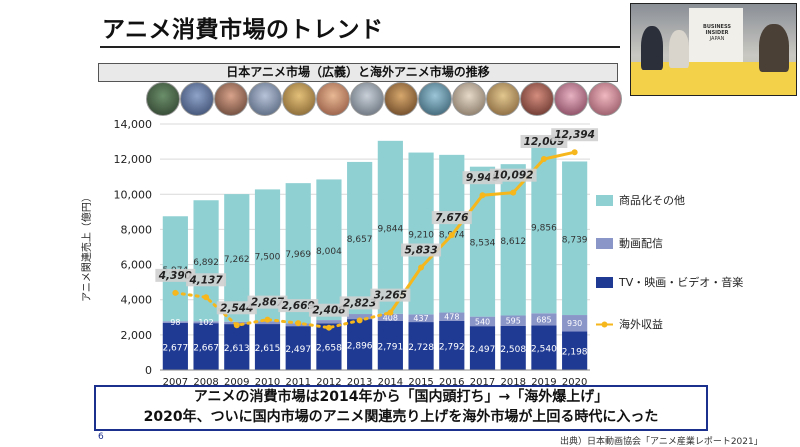  What do you see at coordinates (175, 382) in the screenshot?
I see `x-tick-label: 2007` at bounding box center [175, 382].